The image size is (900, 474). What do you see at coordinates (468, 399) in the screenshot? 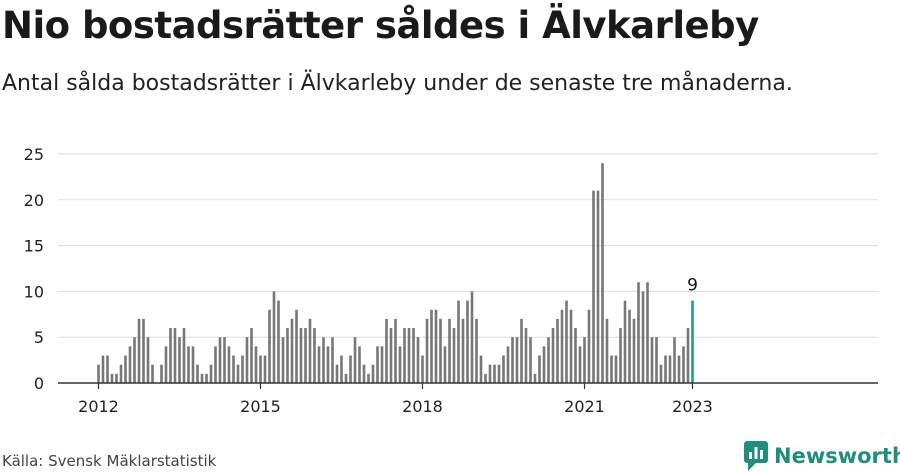
I see `x-axis: 2012 2015 2018 2021 2023` at bounding box center [468, 399].